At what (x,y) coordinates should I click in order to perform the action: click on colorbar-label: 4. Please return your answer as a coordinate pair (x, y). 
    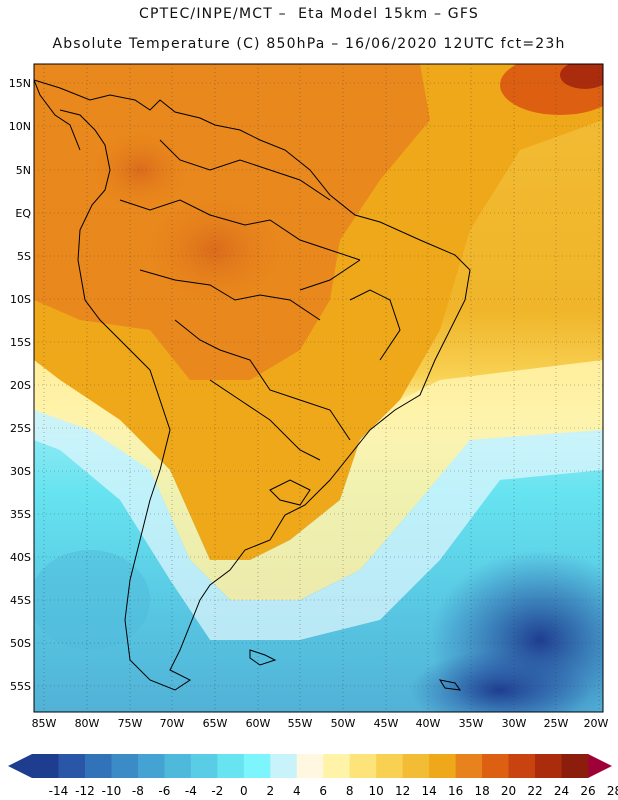
    Looking at the image, I should click on (297, 791).